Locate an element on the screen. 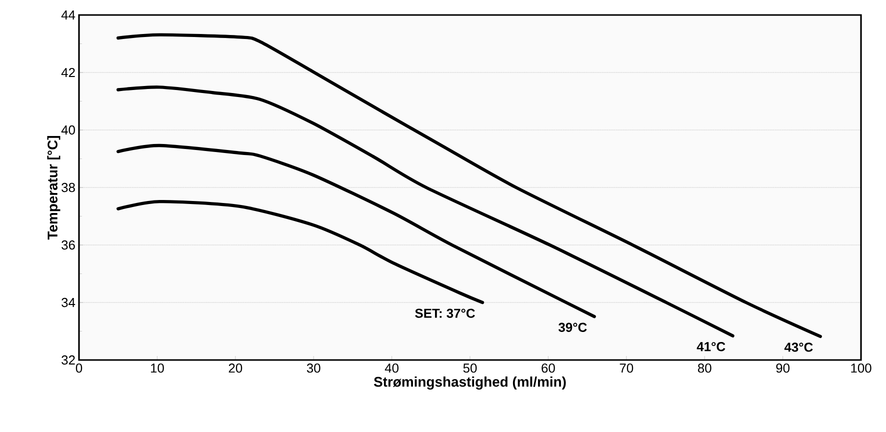 The image size is (886, 432). y-tick-label: 42 is located at coordinates (68, 73).